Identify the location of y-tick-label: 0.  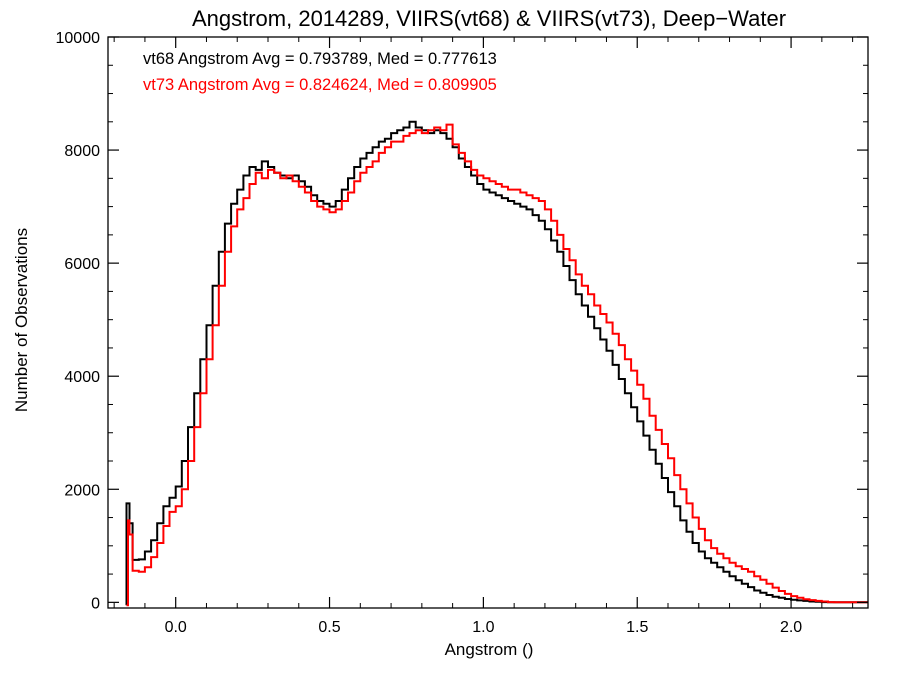
(95, 603).